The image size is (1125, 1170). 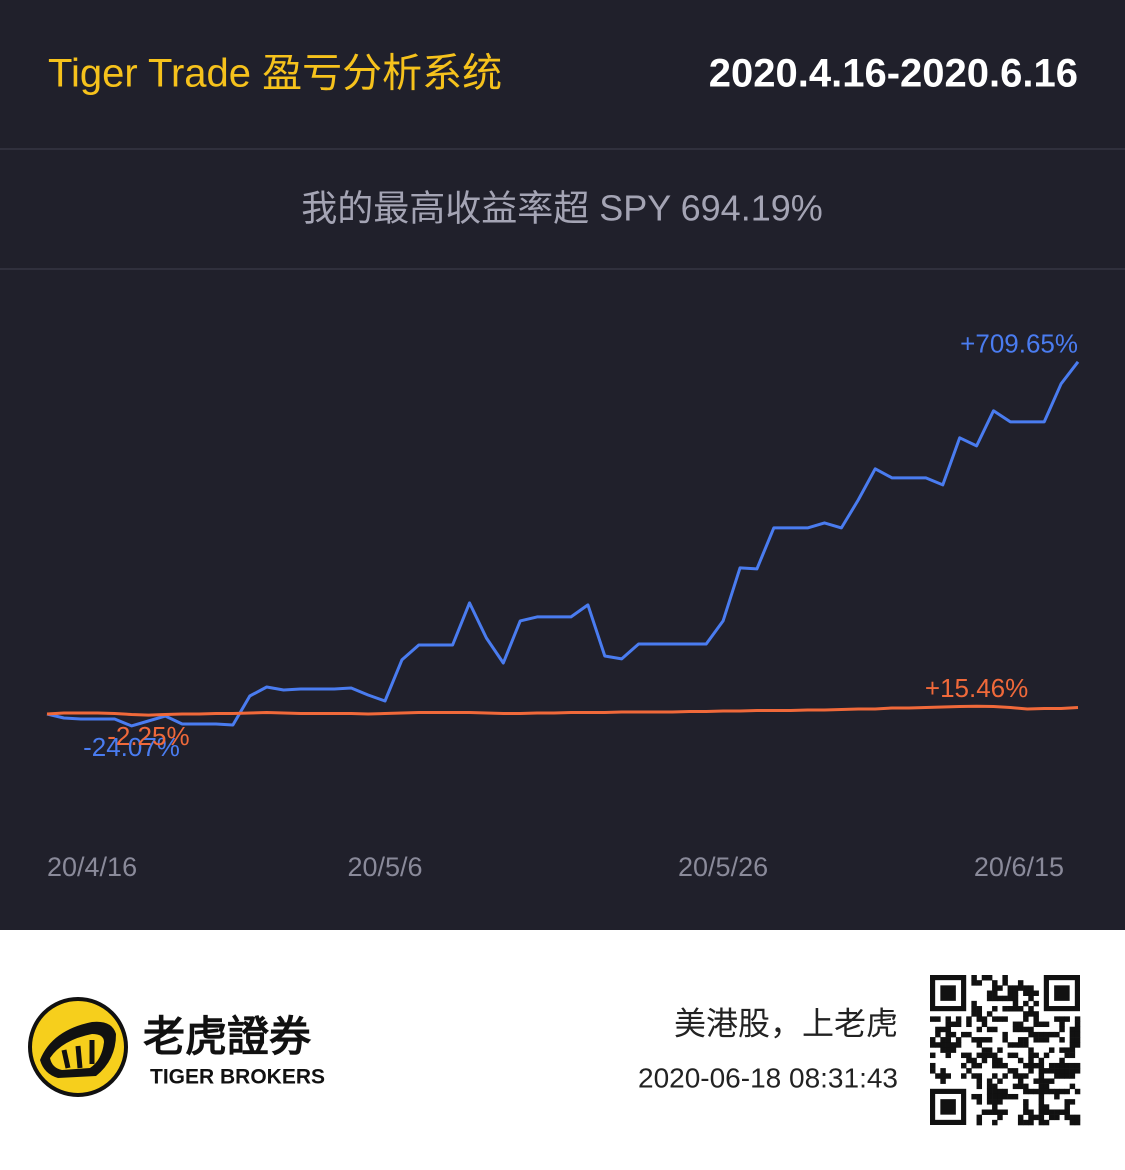 I want to click on brand: 老虎證券, so click(x=227, y=1036).